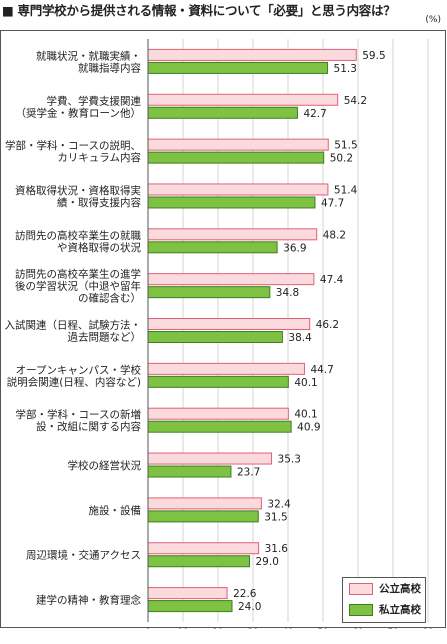 This screenshot has width=447, height=644. Describe the element at coordinates (433, 20) in the screenshot. I see `unit-label: (%)` at that location.